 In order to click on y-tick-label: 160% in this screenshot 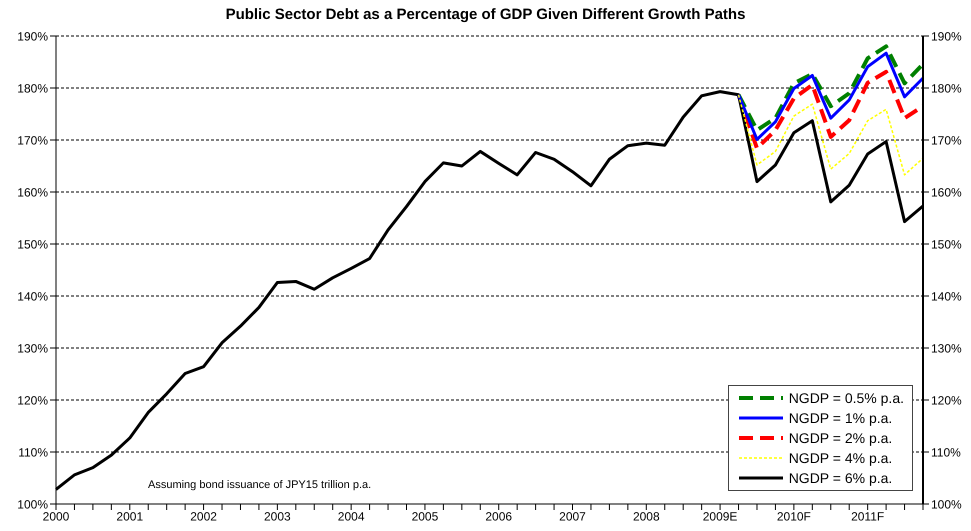, I will do `click(32, 192)`.